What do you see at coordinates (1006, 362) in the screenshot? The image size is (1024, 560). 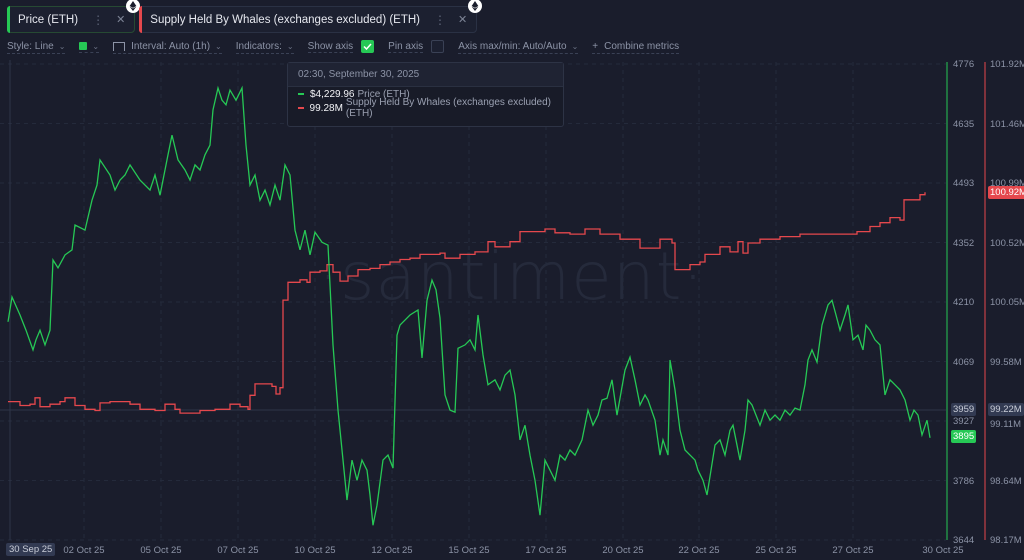 I see `whale-axis-tick: 99.58M` at bounding box center [1006, 362].